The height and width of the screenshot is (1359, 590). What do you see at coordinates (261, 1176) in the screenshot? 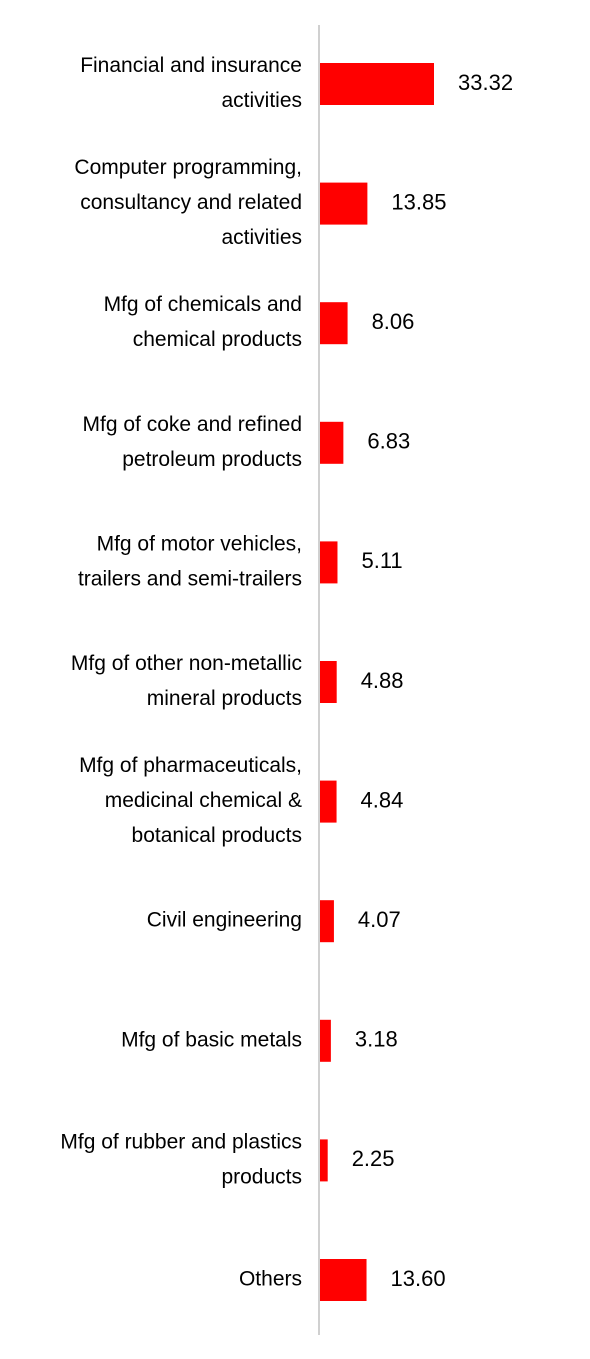
I see `category-label-line: products` at bounding box center [261, 1176].